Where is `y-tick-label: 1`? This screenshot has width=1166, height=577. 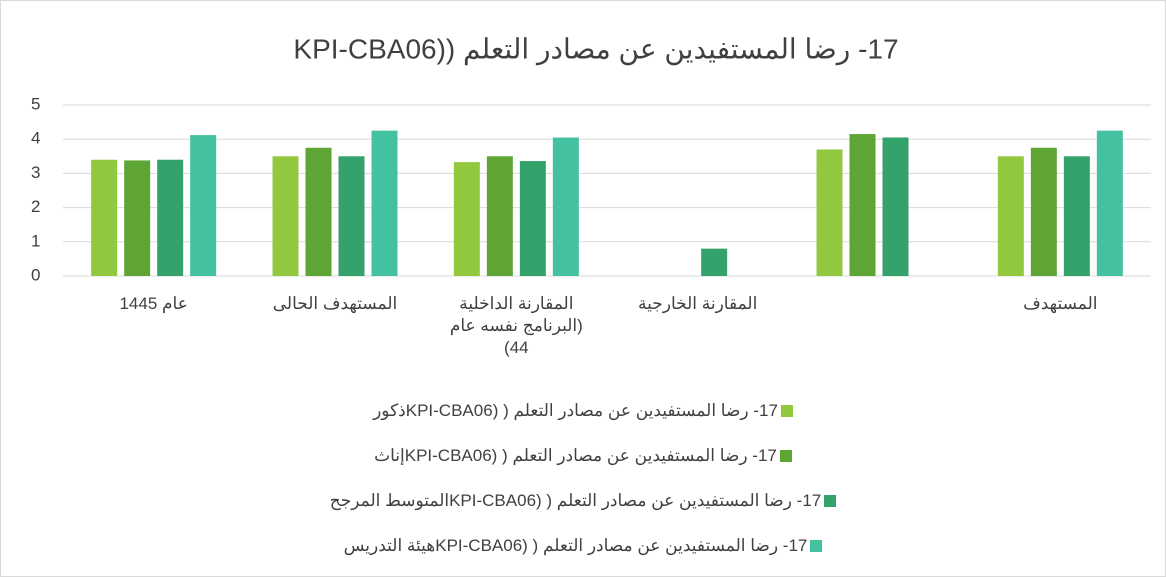
y-tick-label: 1 is located at coordinates (35, 240).